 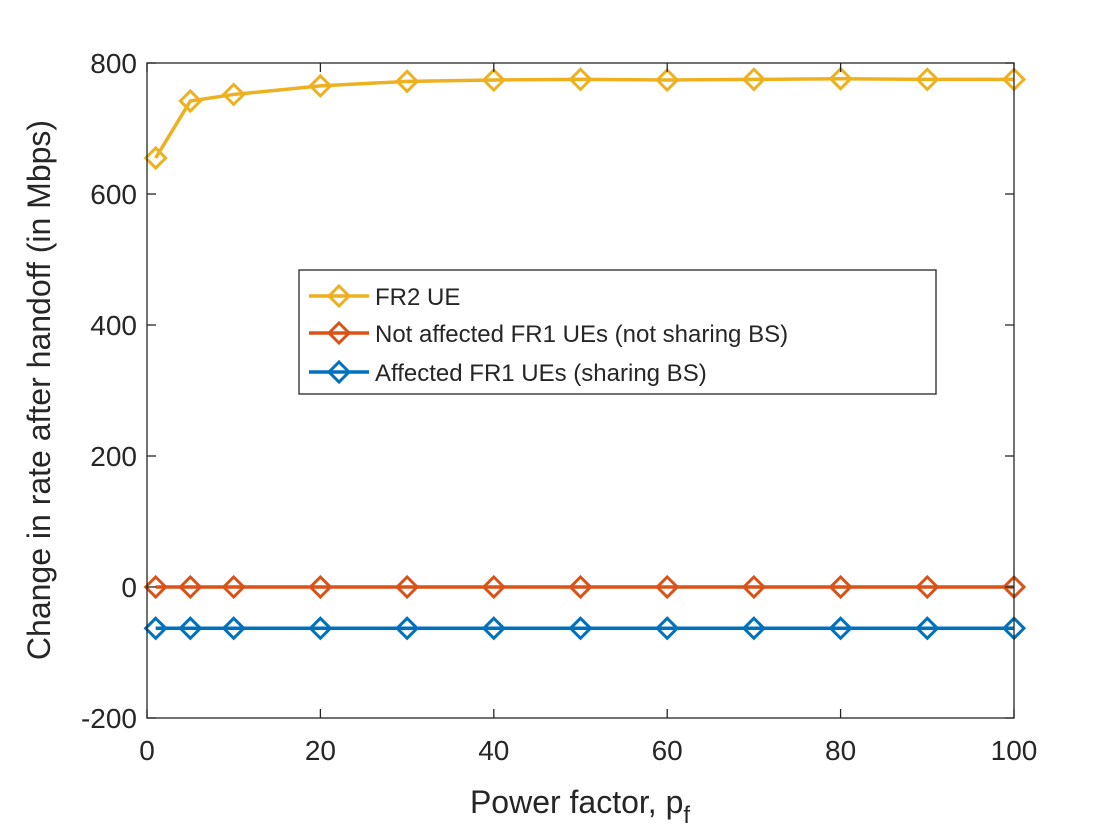 What do you see at coordinates (1014, 750) in the screenshot?
I see `x-tick-label: 100` at bounding box center [1014, 750].